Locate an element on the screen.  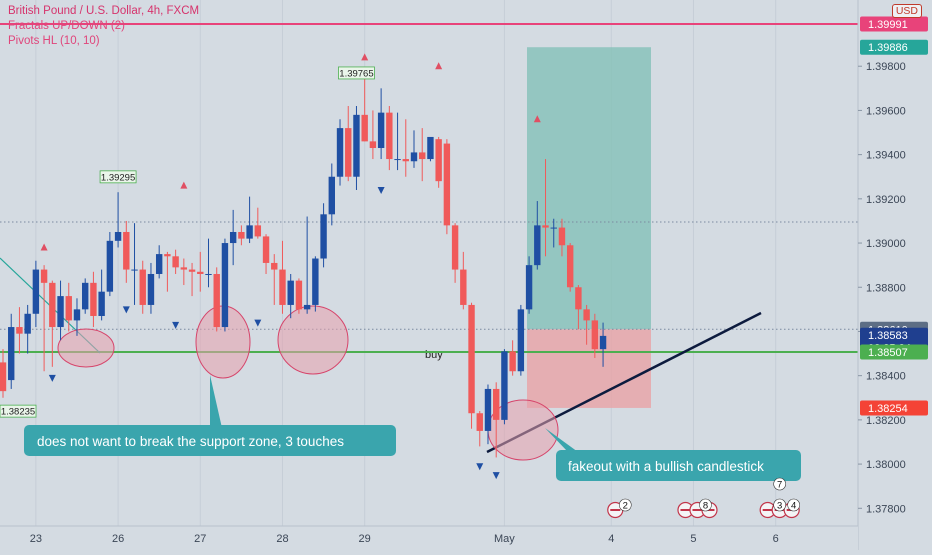
currency-badge: USD is located at coordinates (906, 11).